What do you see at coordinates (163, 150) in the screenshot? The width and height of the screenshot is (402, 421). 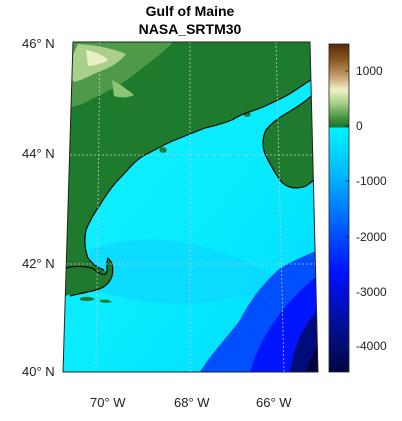 I see `island-mount-desert` at bounding box center [163, 150].